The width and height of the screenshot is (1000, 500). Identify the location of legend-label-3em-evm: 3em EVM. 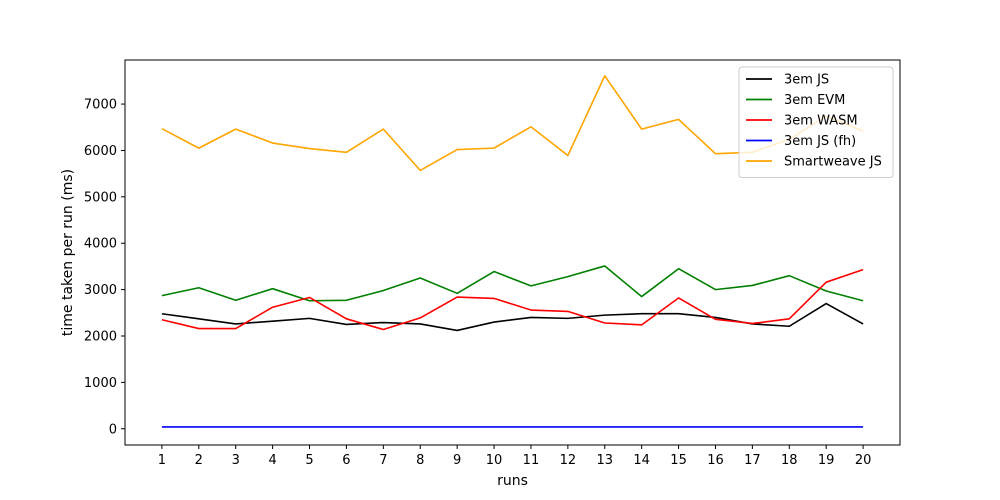
(814, 100).